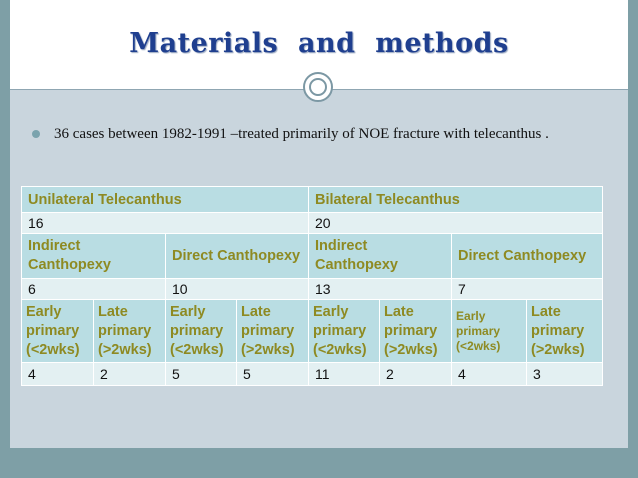 The image size is (638, 478). I want to click on table-row: 6 10 13 7, so click(312, 289).